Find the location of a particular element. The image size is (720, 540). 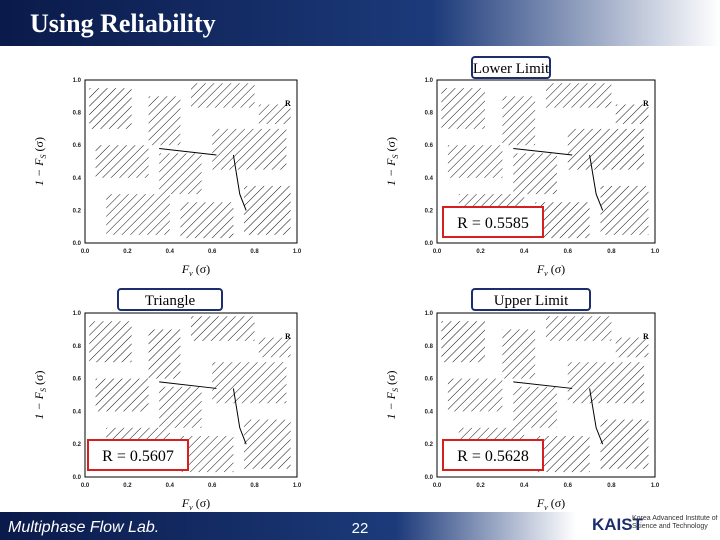

result: R = 0.5585 is located at coordinates (493, 223).